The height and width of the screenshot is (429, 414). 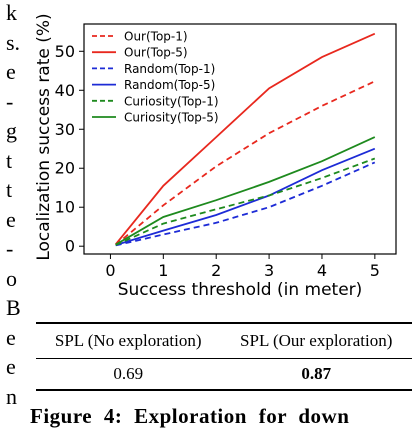 What do you see at coordinates (375, 270) in the screenshot?
I see `x-tick-label: 5` at bounding box center [375, 270].